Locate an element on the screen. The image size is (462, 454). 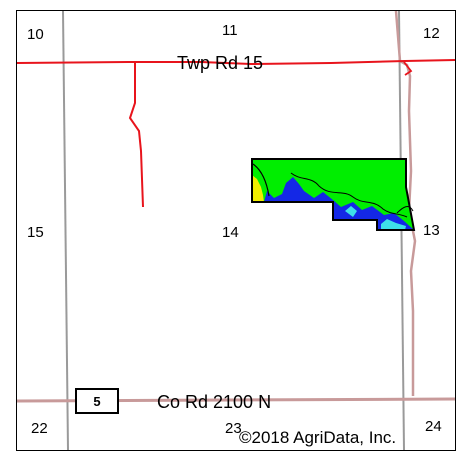
field-zone-yellow is located at coordinates (258, 188).